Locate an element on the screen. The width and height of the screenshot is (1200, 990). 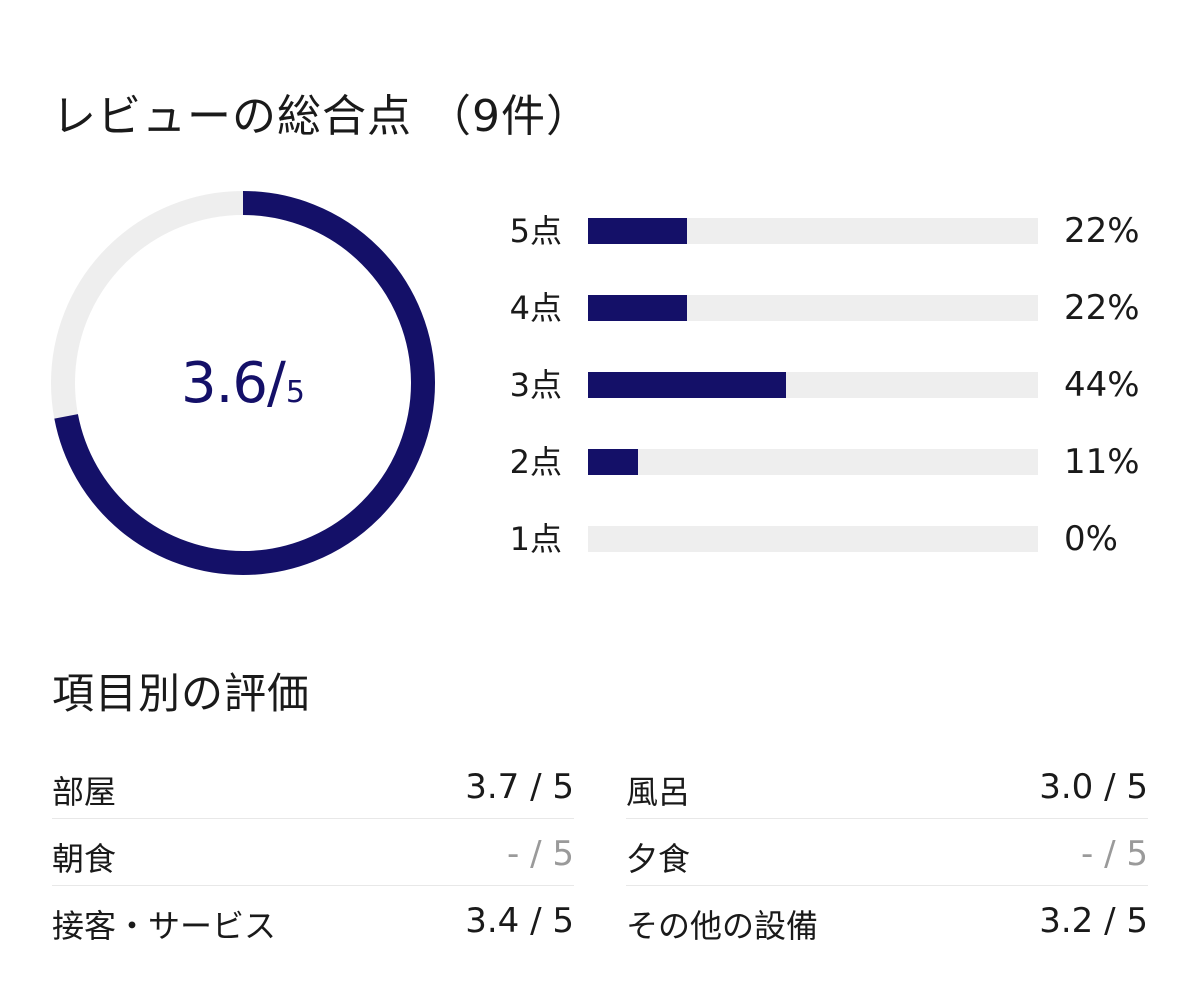
distribution-label: 1点 is located at coordinates (535, 539).